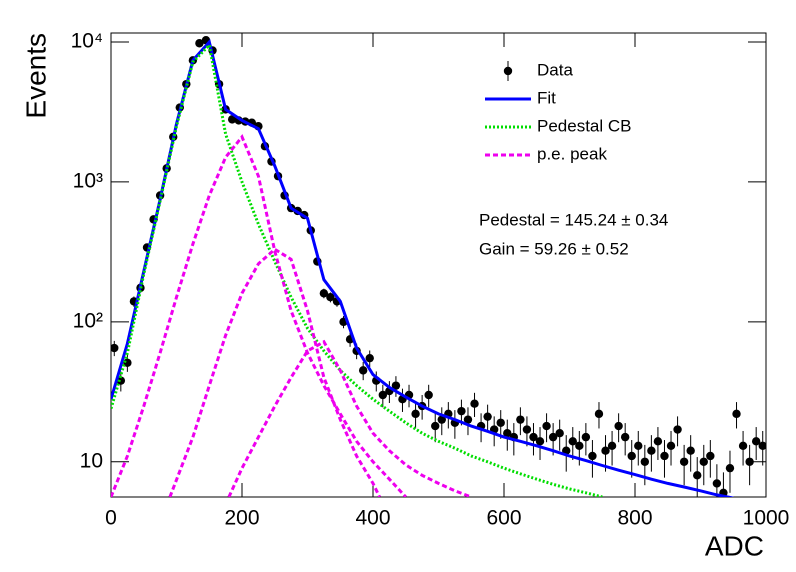  What do you see at coordinates (520, 97) in the screenshot?
I see `legend-entry: Fit` at bounding box center [520, 97].